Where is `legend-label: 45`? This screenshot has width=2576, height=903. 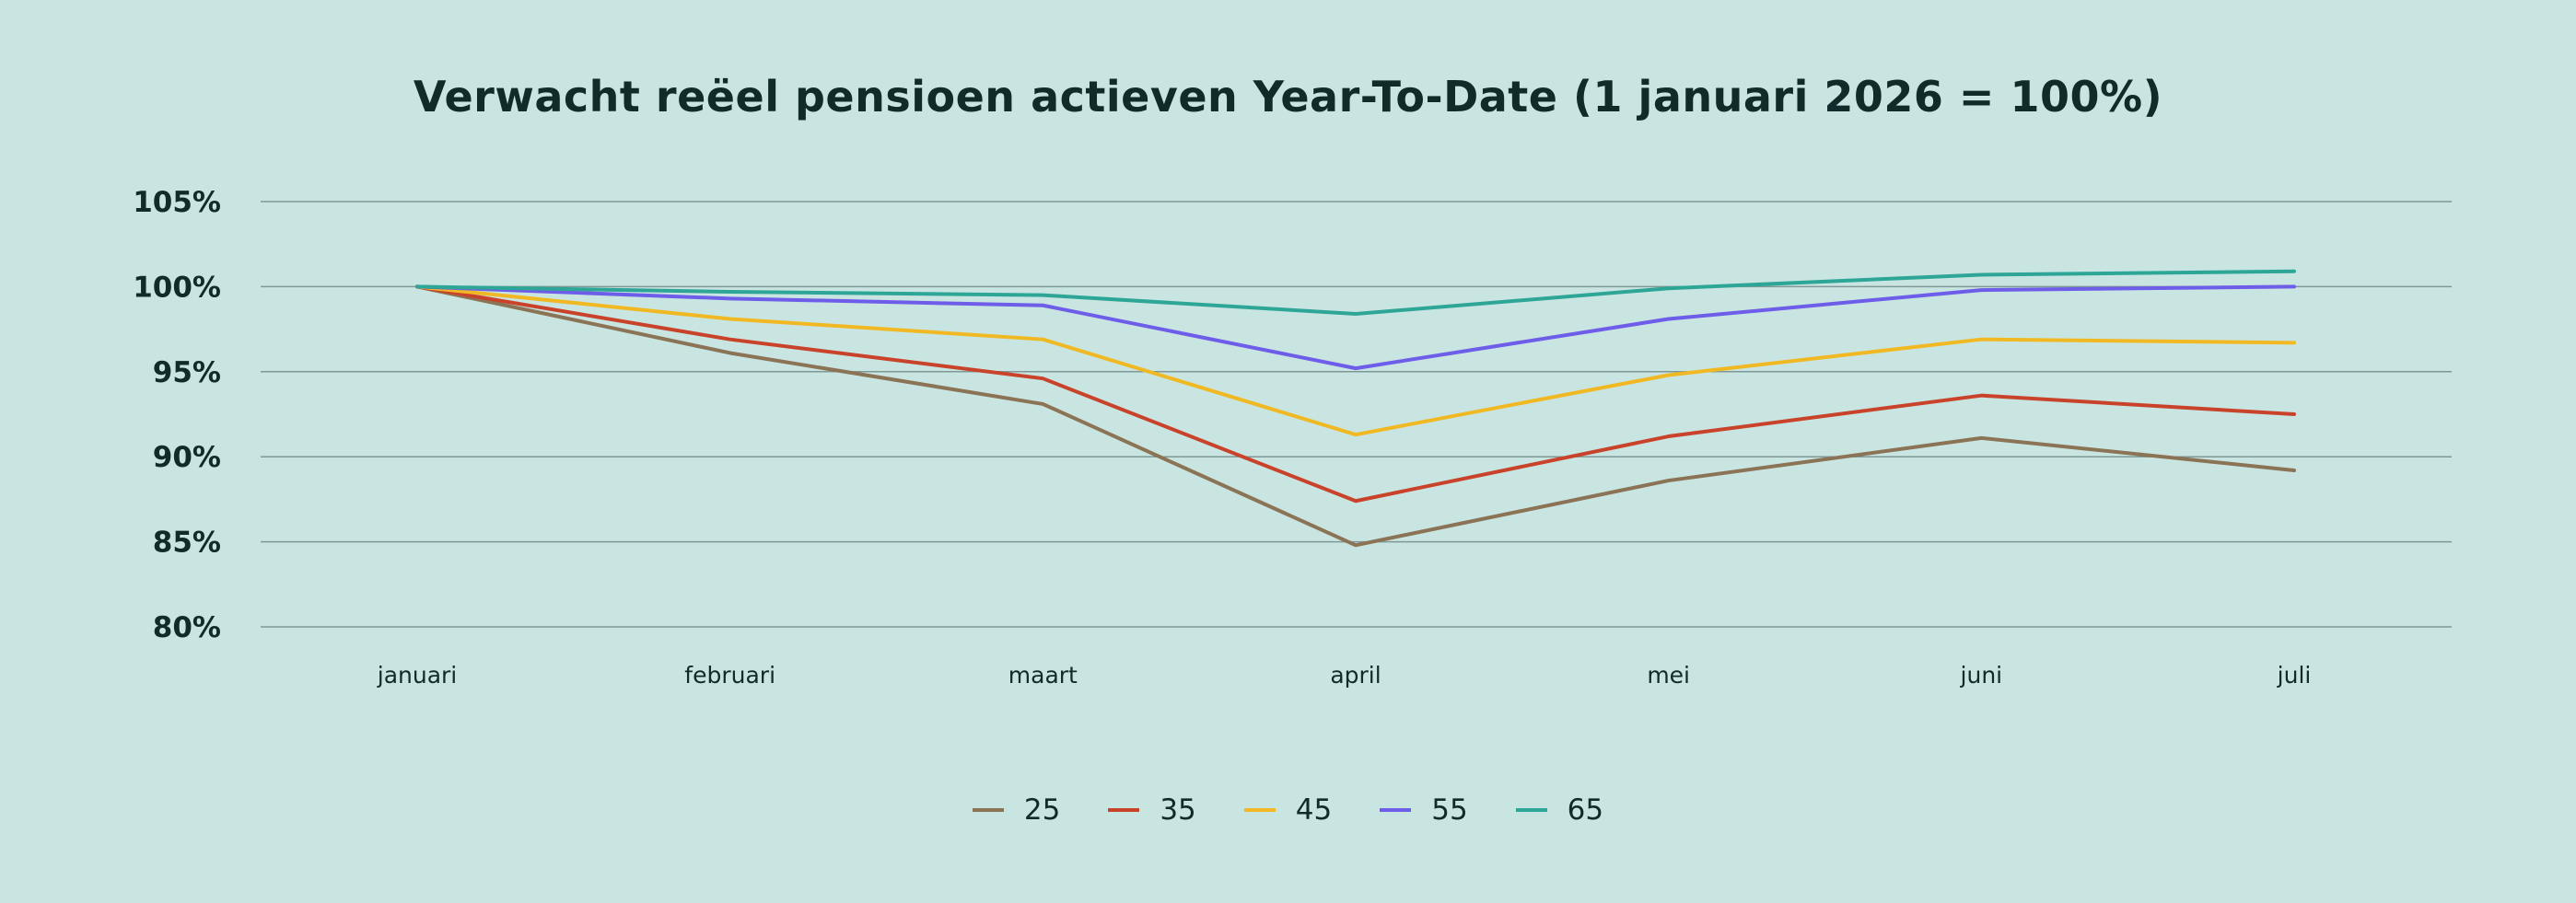
legend-label: 45 is located at coordinates (1314, 810).